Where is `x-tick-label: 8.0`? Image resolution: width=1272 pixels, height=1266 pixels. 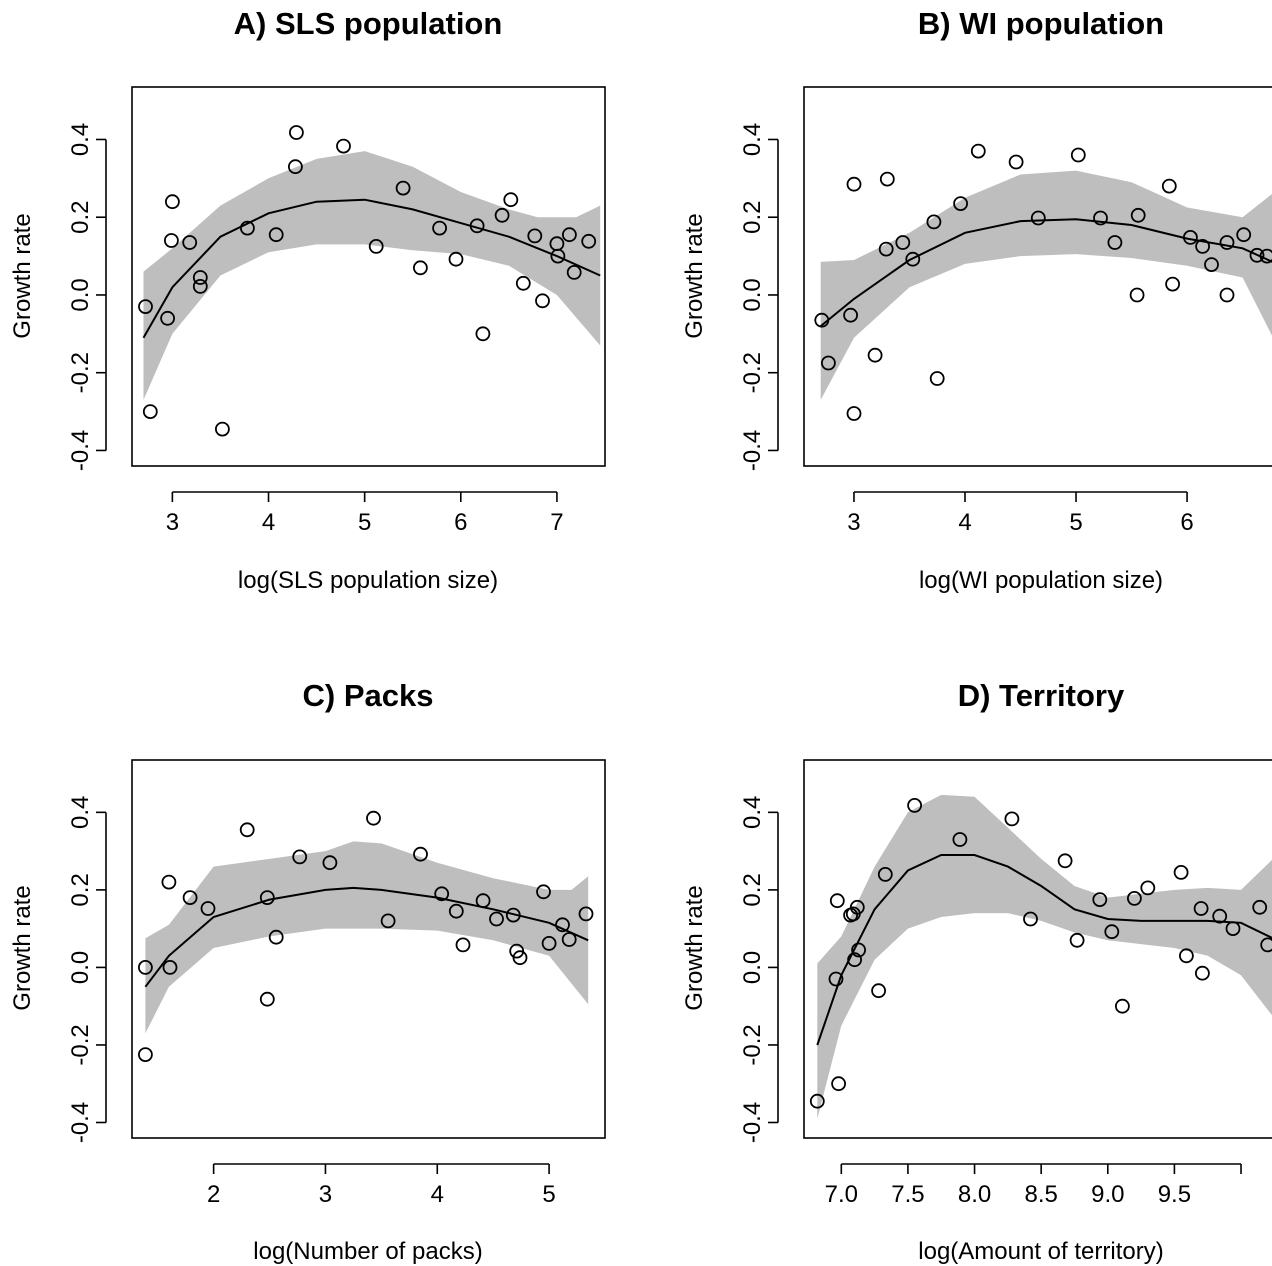
x-tick-label: 8.0 is located at coordinates (974, 1194).